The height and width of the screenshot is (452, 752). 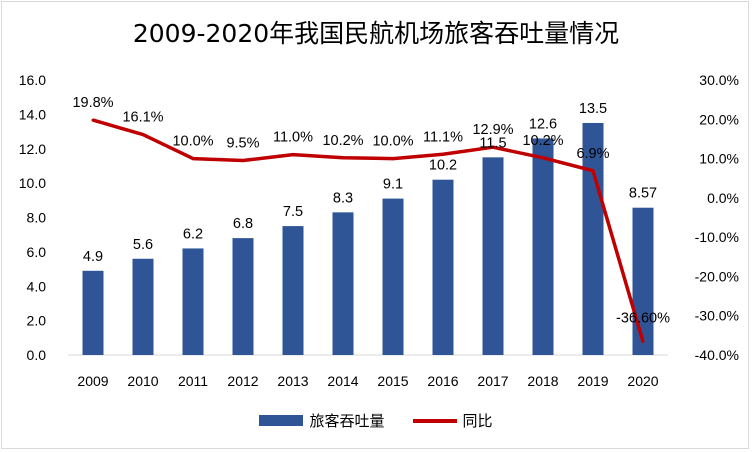 What do you see at coordinates (243, 224) in the screenshot?
I see `bar-data-label: 6.8` at bounding box center [243, 224].